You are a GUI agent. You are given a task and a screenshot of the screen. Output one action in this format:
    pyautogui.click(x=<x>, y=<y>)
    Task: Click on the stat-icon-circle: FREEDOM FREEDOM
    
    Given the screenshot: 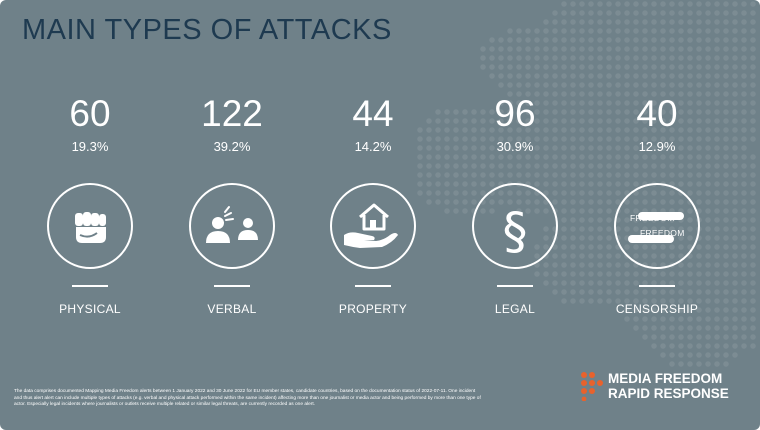 What is the action you would take?
    pyautogui.click(x=657, y=226)
    